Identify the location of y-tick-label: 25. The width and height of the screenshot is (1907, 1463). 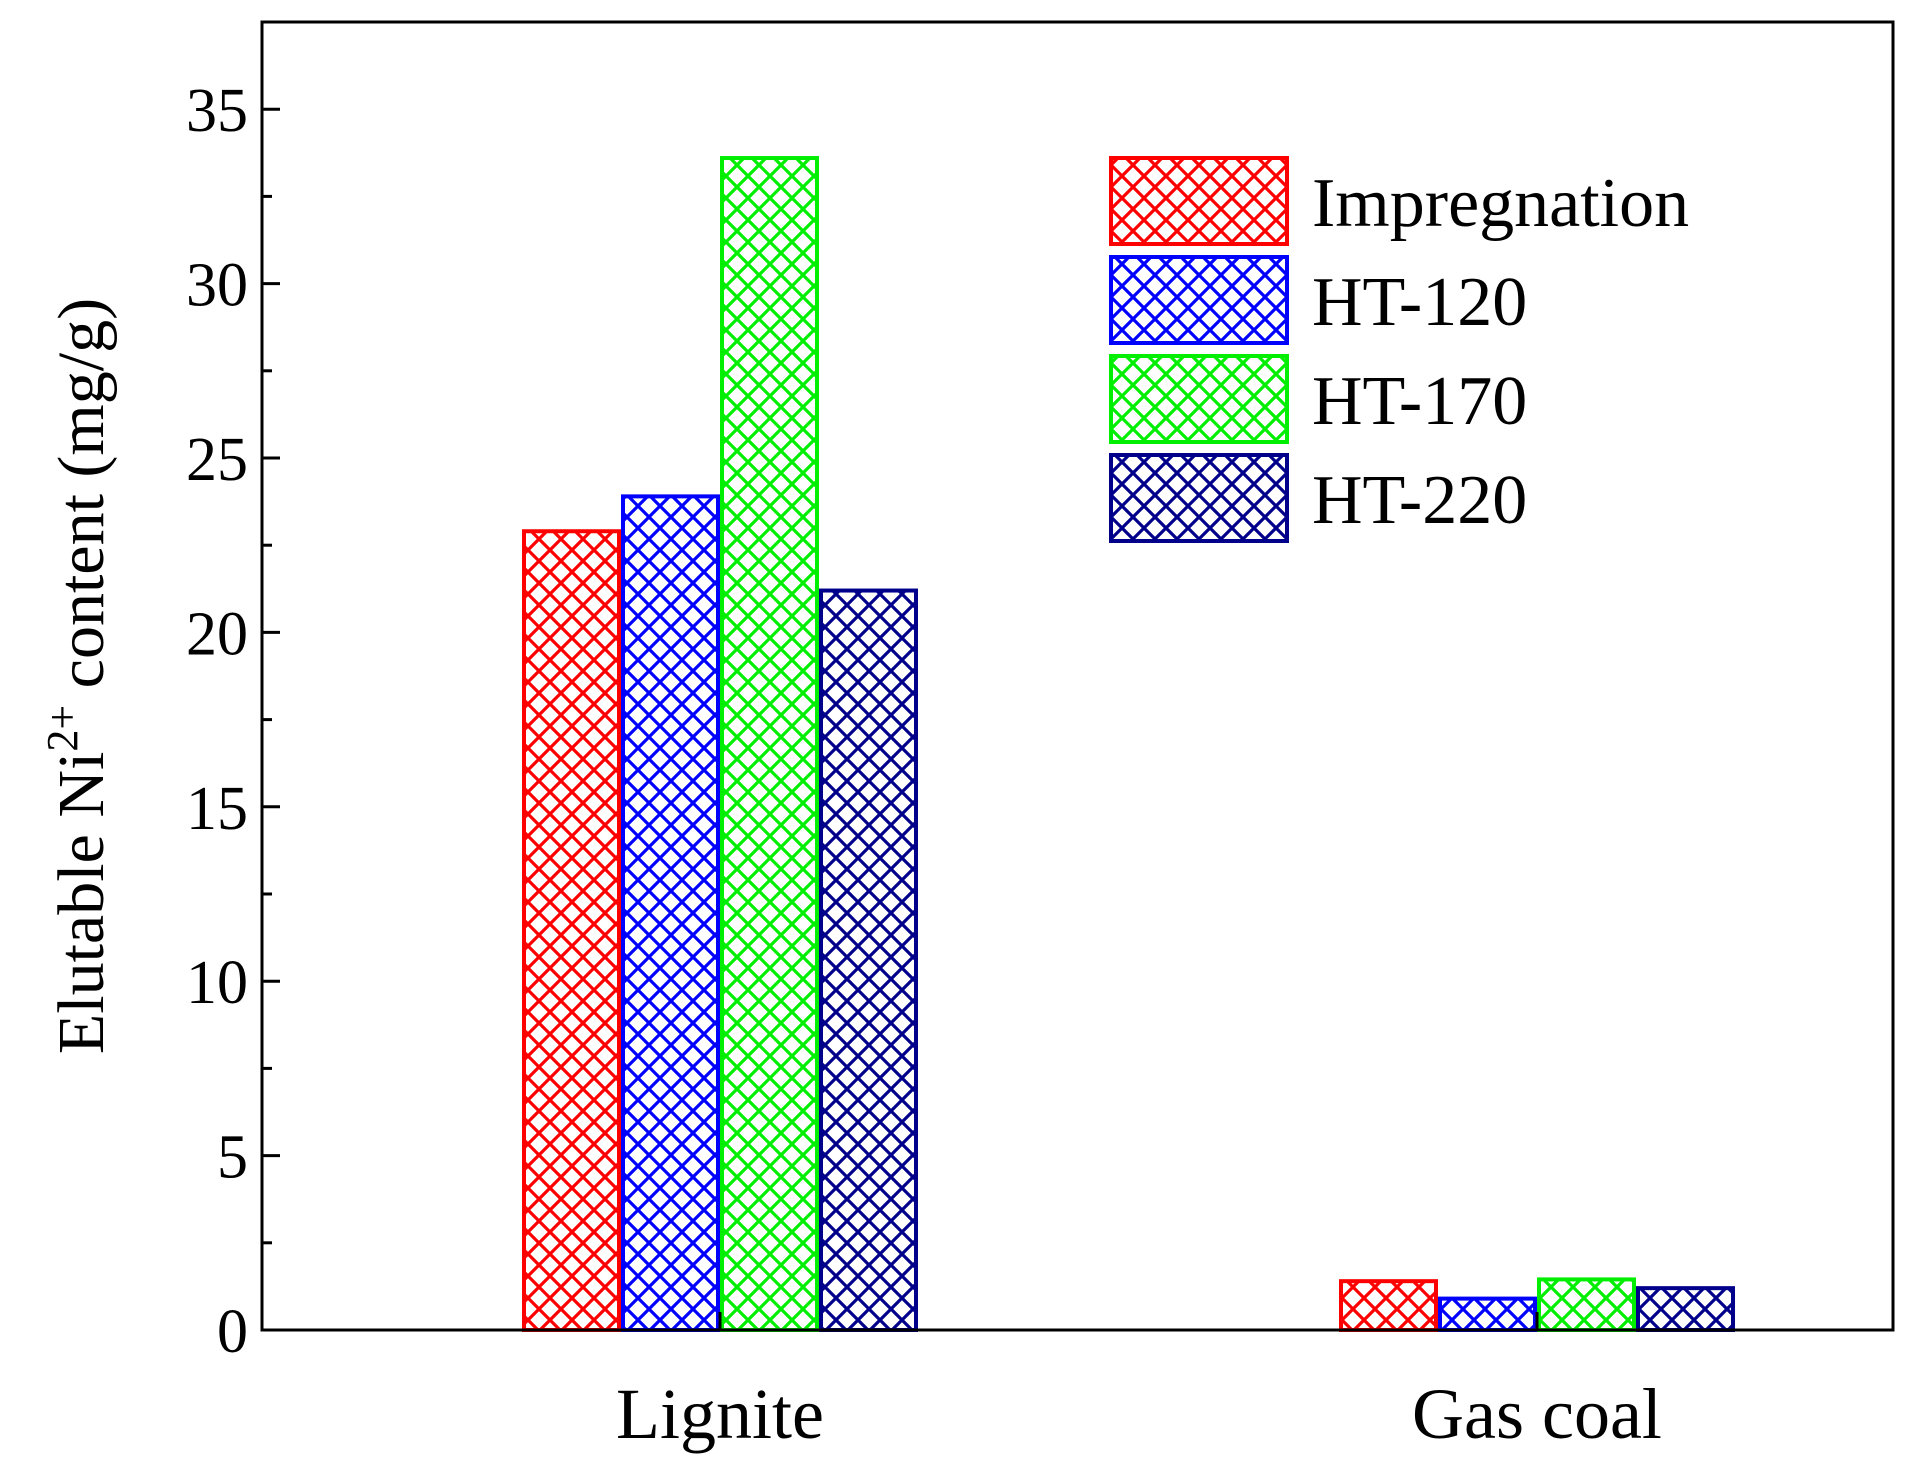
(217, 460).